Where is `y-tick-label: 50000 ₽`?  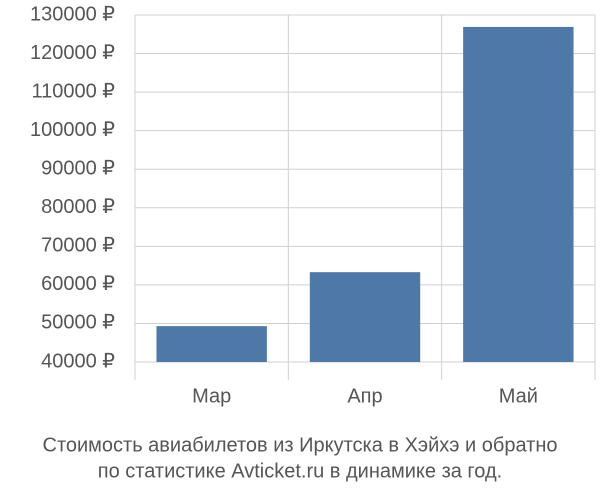 y-tick-label: 50000 ₽ is located at coordinates (78, 323).